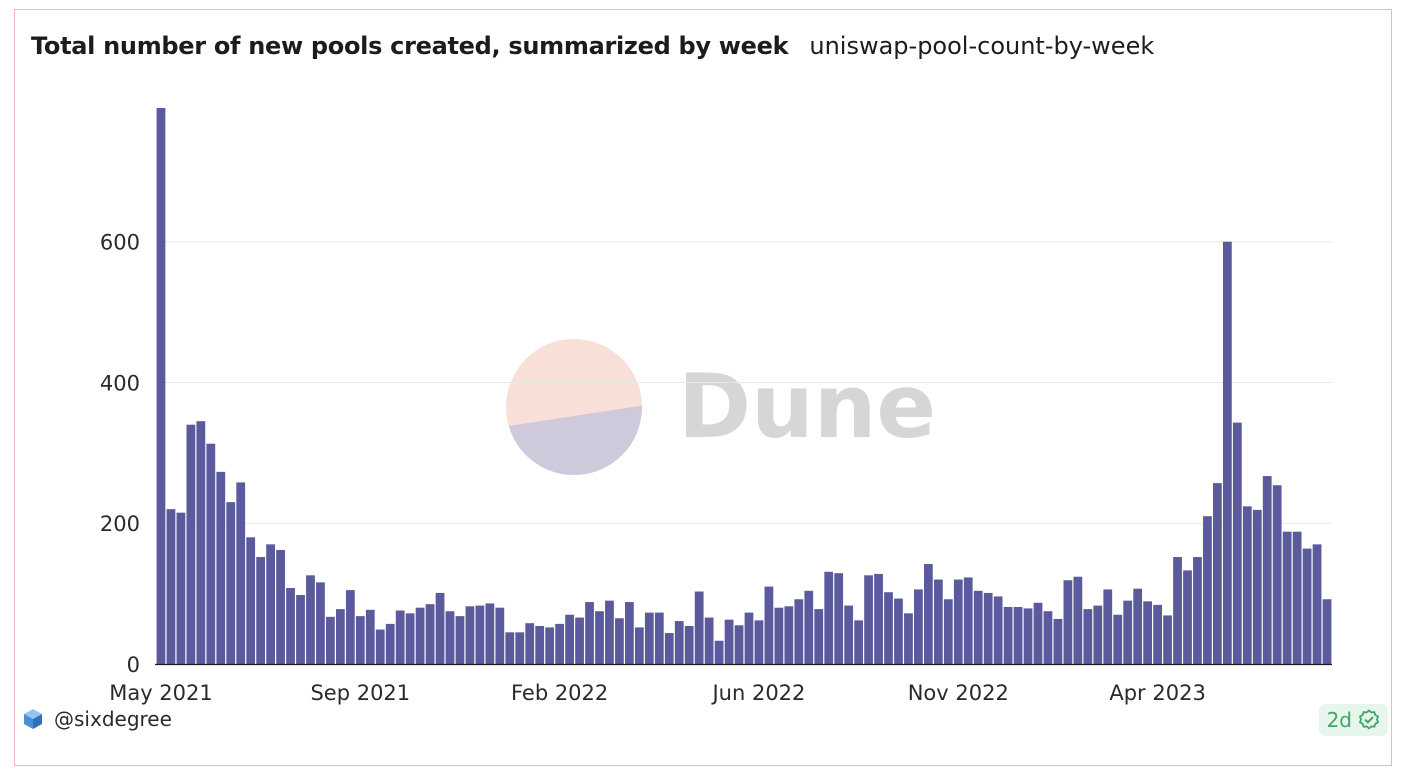 Image resolution: width=1408 pixels, height=778 pixels. I want to click on query-name: uniswap-pool-count-by-week, so click(982, 46).